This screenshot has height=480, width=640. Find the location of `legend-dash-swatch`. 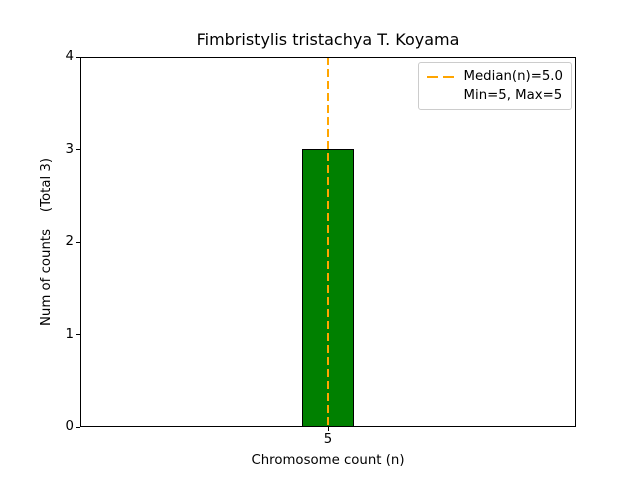

legend-dash-swatch is located at coordinates (440, 76).